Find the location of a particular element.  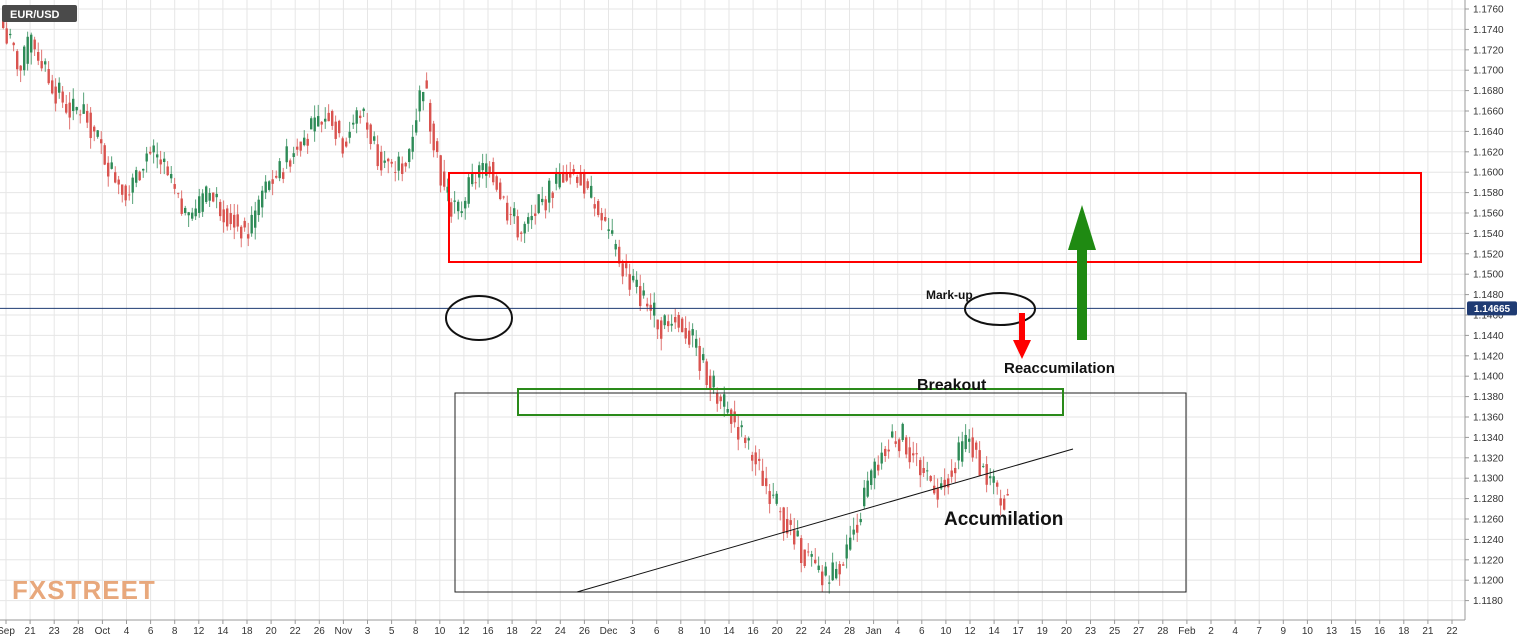

y-tick-label: 1.1180 is located at coordinates (1488, 601).